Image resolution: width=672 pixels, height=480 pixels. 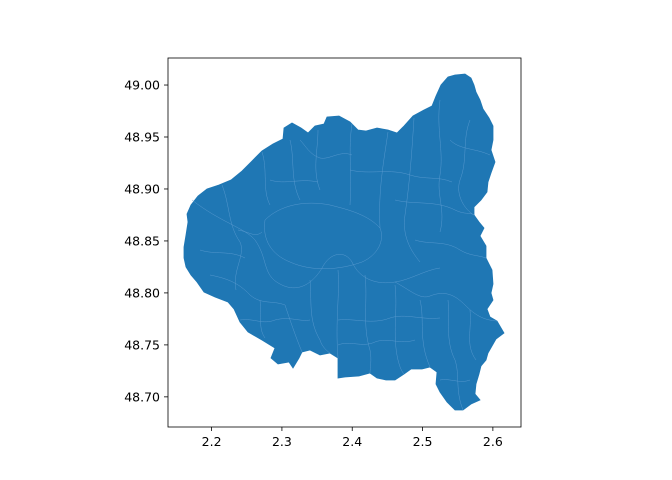 I want to click on x-tick-label: 2.6, so click(x=493, y=441).